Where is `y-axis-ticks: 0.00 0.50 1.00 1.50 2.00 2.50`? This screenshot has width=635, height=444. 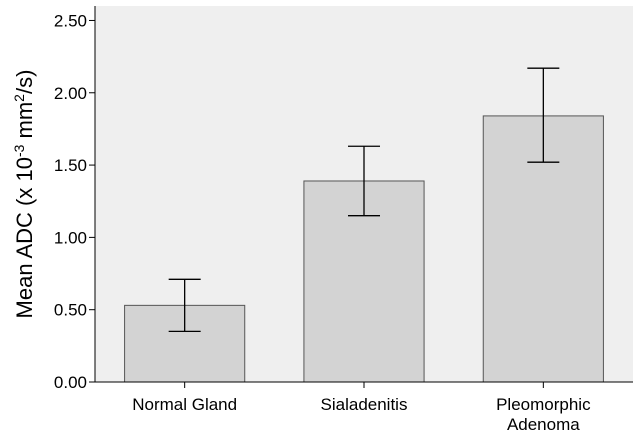
y-axis-ticks: 0.00 0.50 1.00 1.50 2.00 2.50 is located at coordinates (74, 201).